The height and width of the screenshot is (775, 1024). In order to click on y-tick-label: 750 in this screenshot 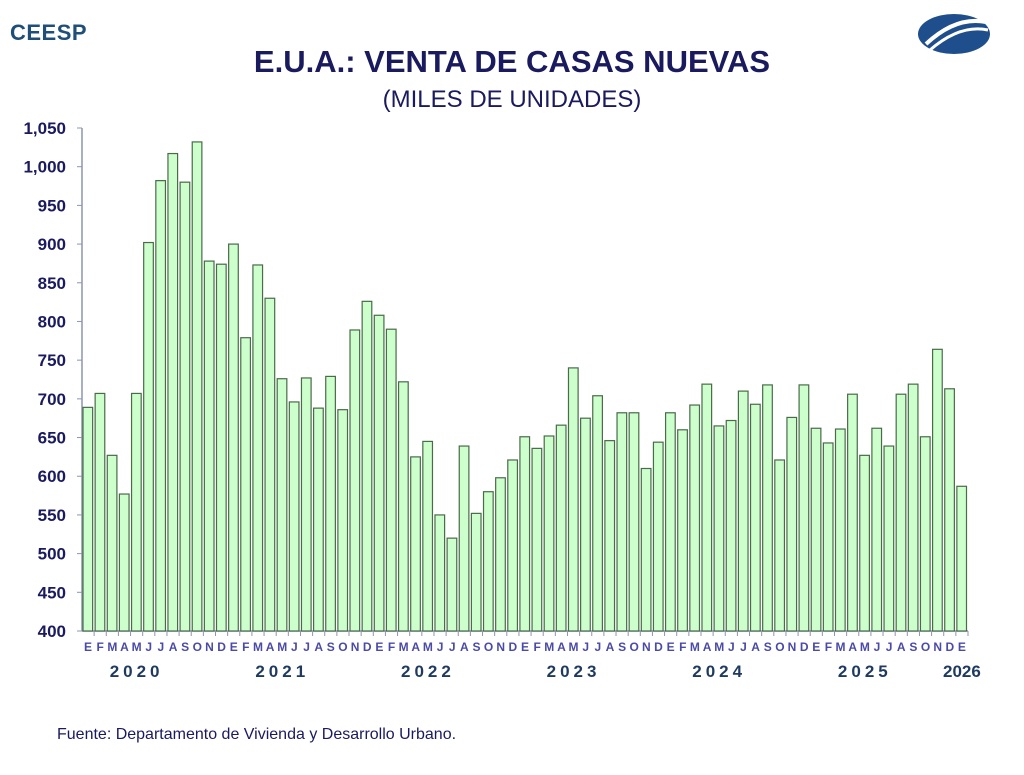, I will do `click(52, 360)`.